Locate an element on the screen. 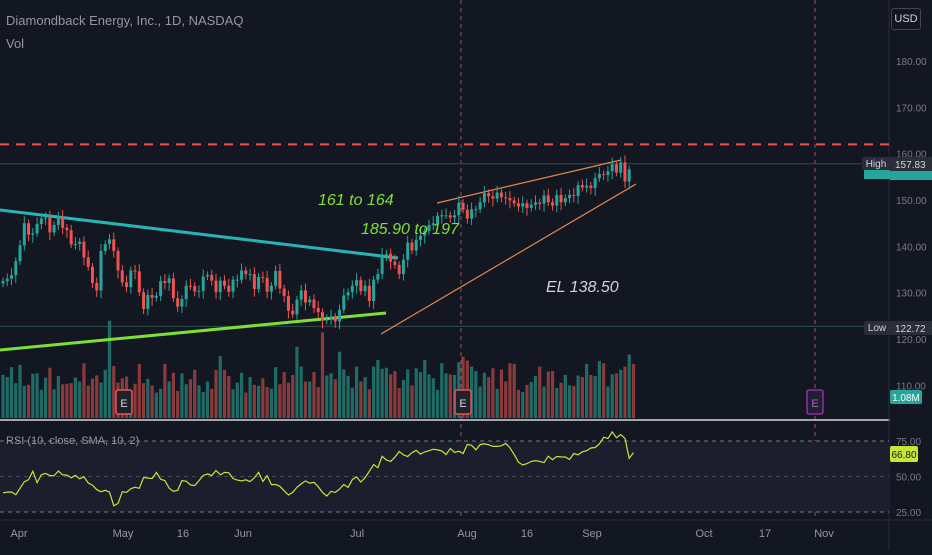 This screenshot has height=555, width=932. ascending-support-line is located at coordinates (193, 331).